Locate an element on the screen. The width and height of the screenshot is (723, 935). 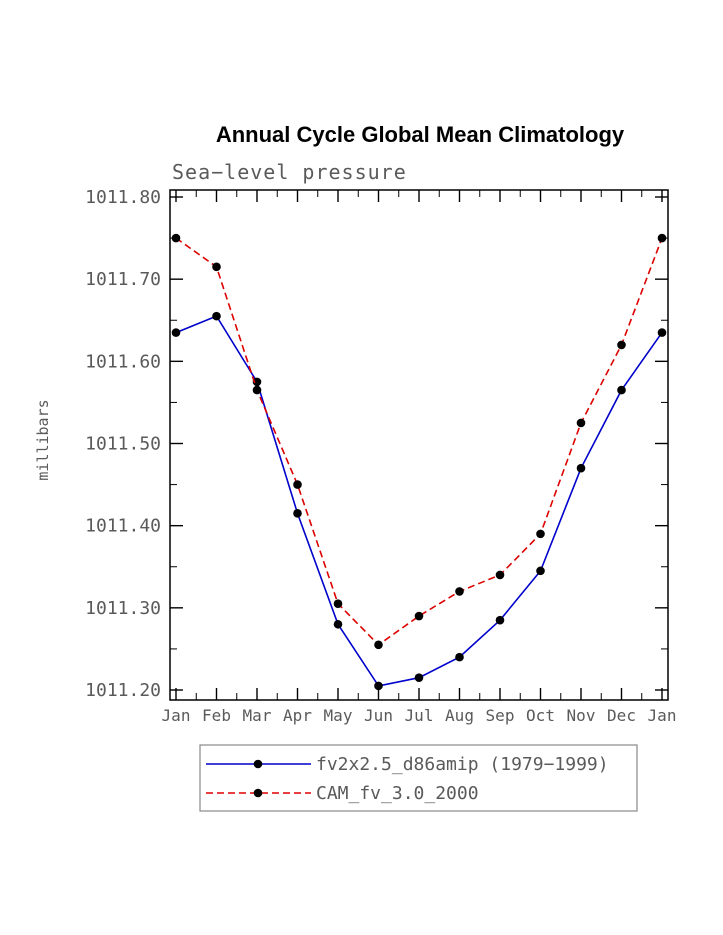
x-tick-label: Oct is located at coordinates (540, 715).